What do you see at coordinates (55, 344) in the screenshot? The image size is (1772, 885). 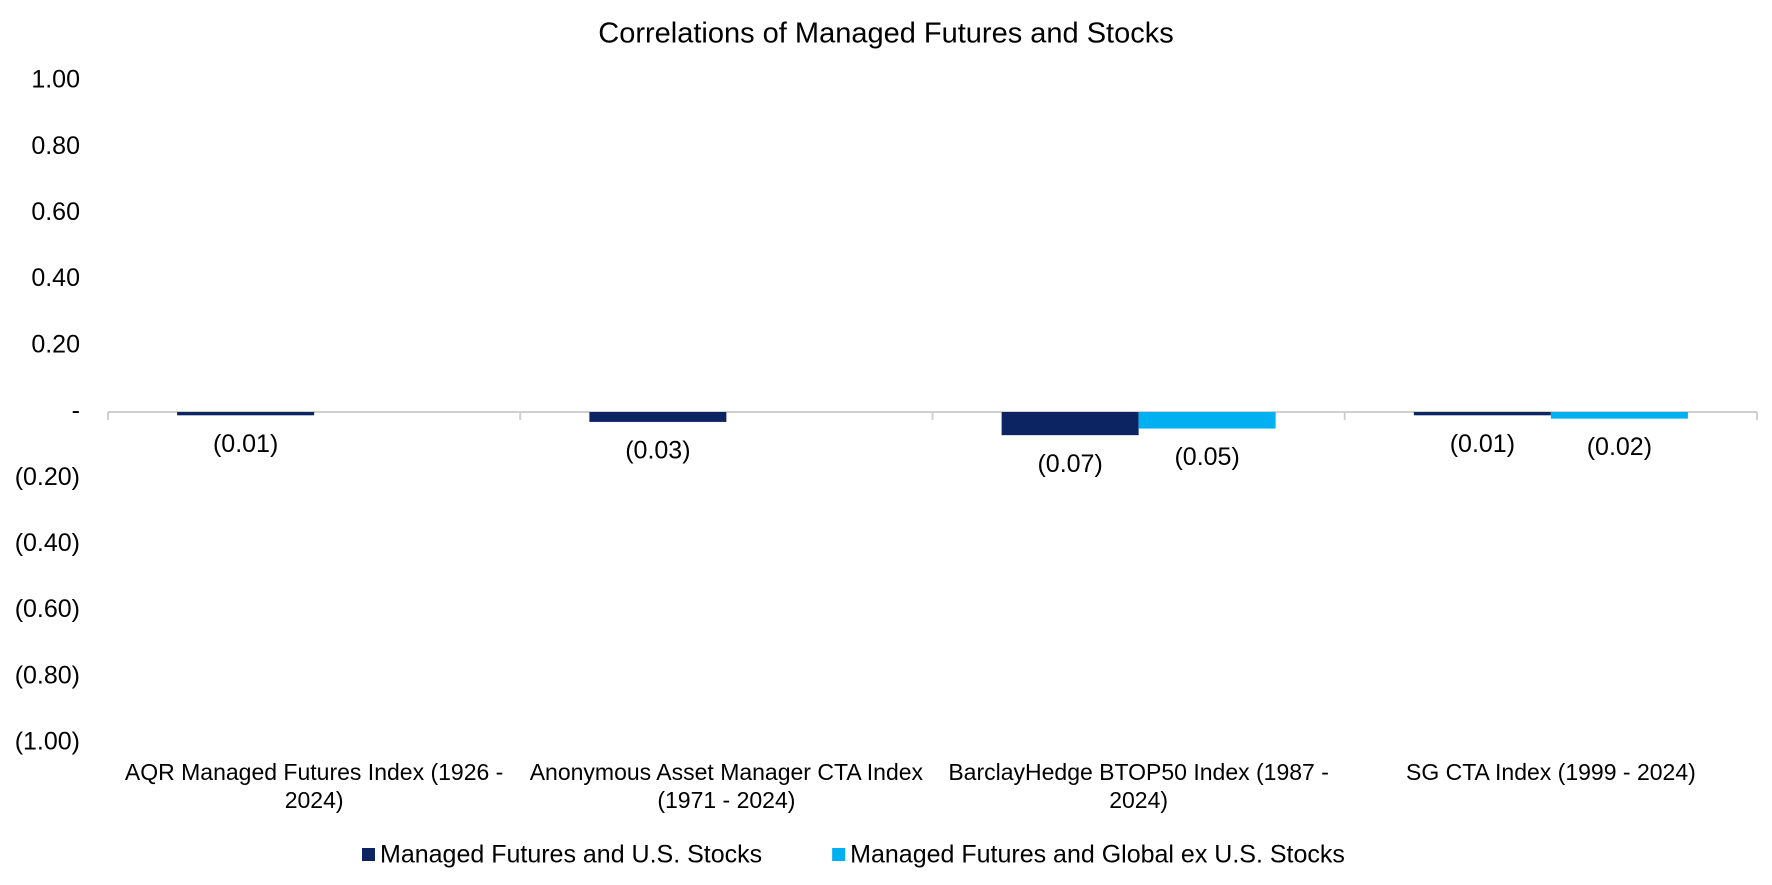 I see `y-tick-label: 0.20` at bounding box center [55, 344].